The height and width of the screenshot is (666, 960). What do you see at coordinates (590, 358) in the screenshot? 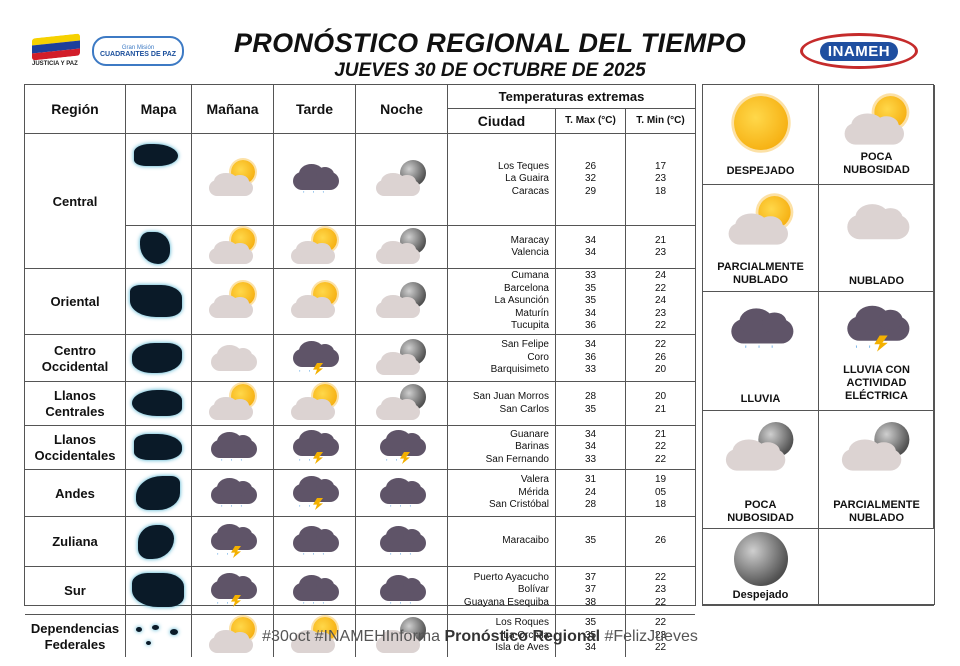
I see `tmax-list: 34 36 33` at bounding box center [590, 358].